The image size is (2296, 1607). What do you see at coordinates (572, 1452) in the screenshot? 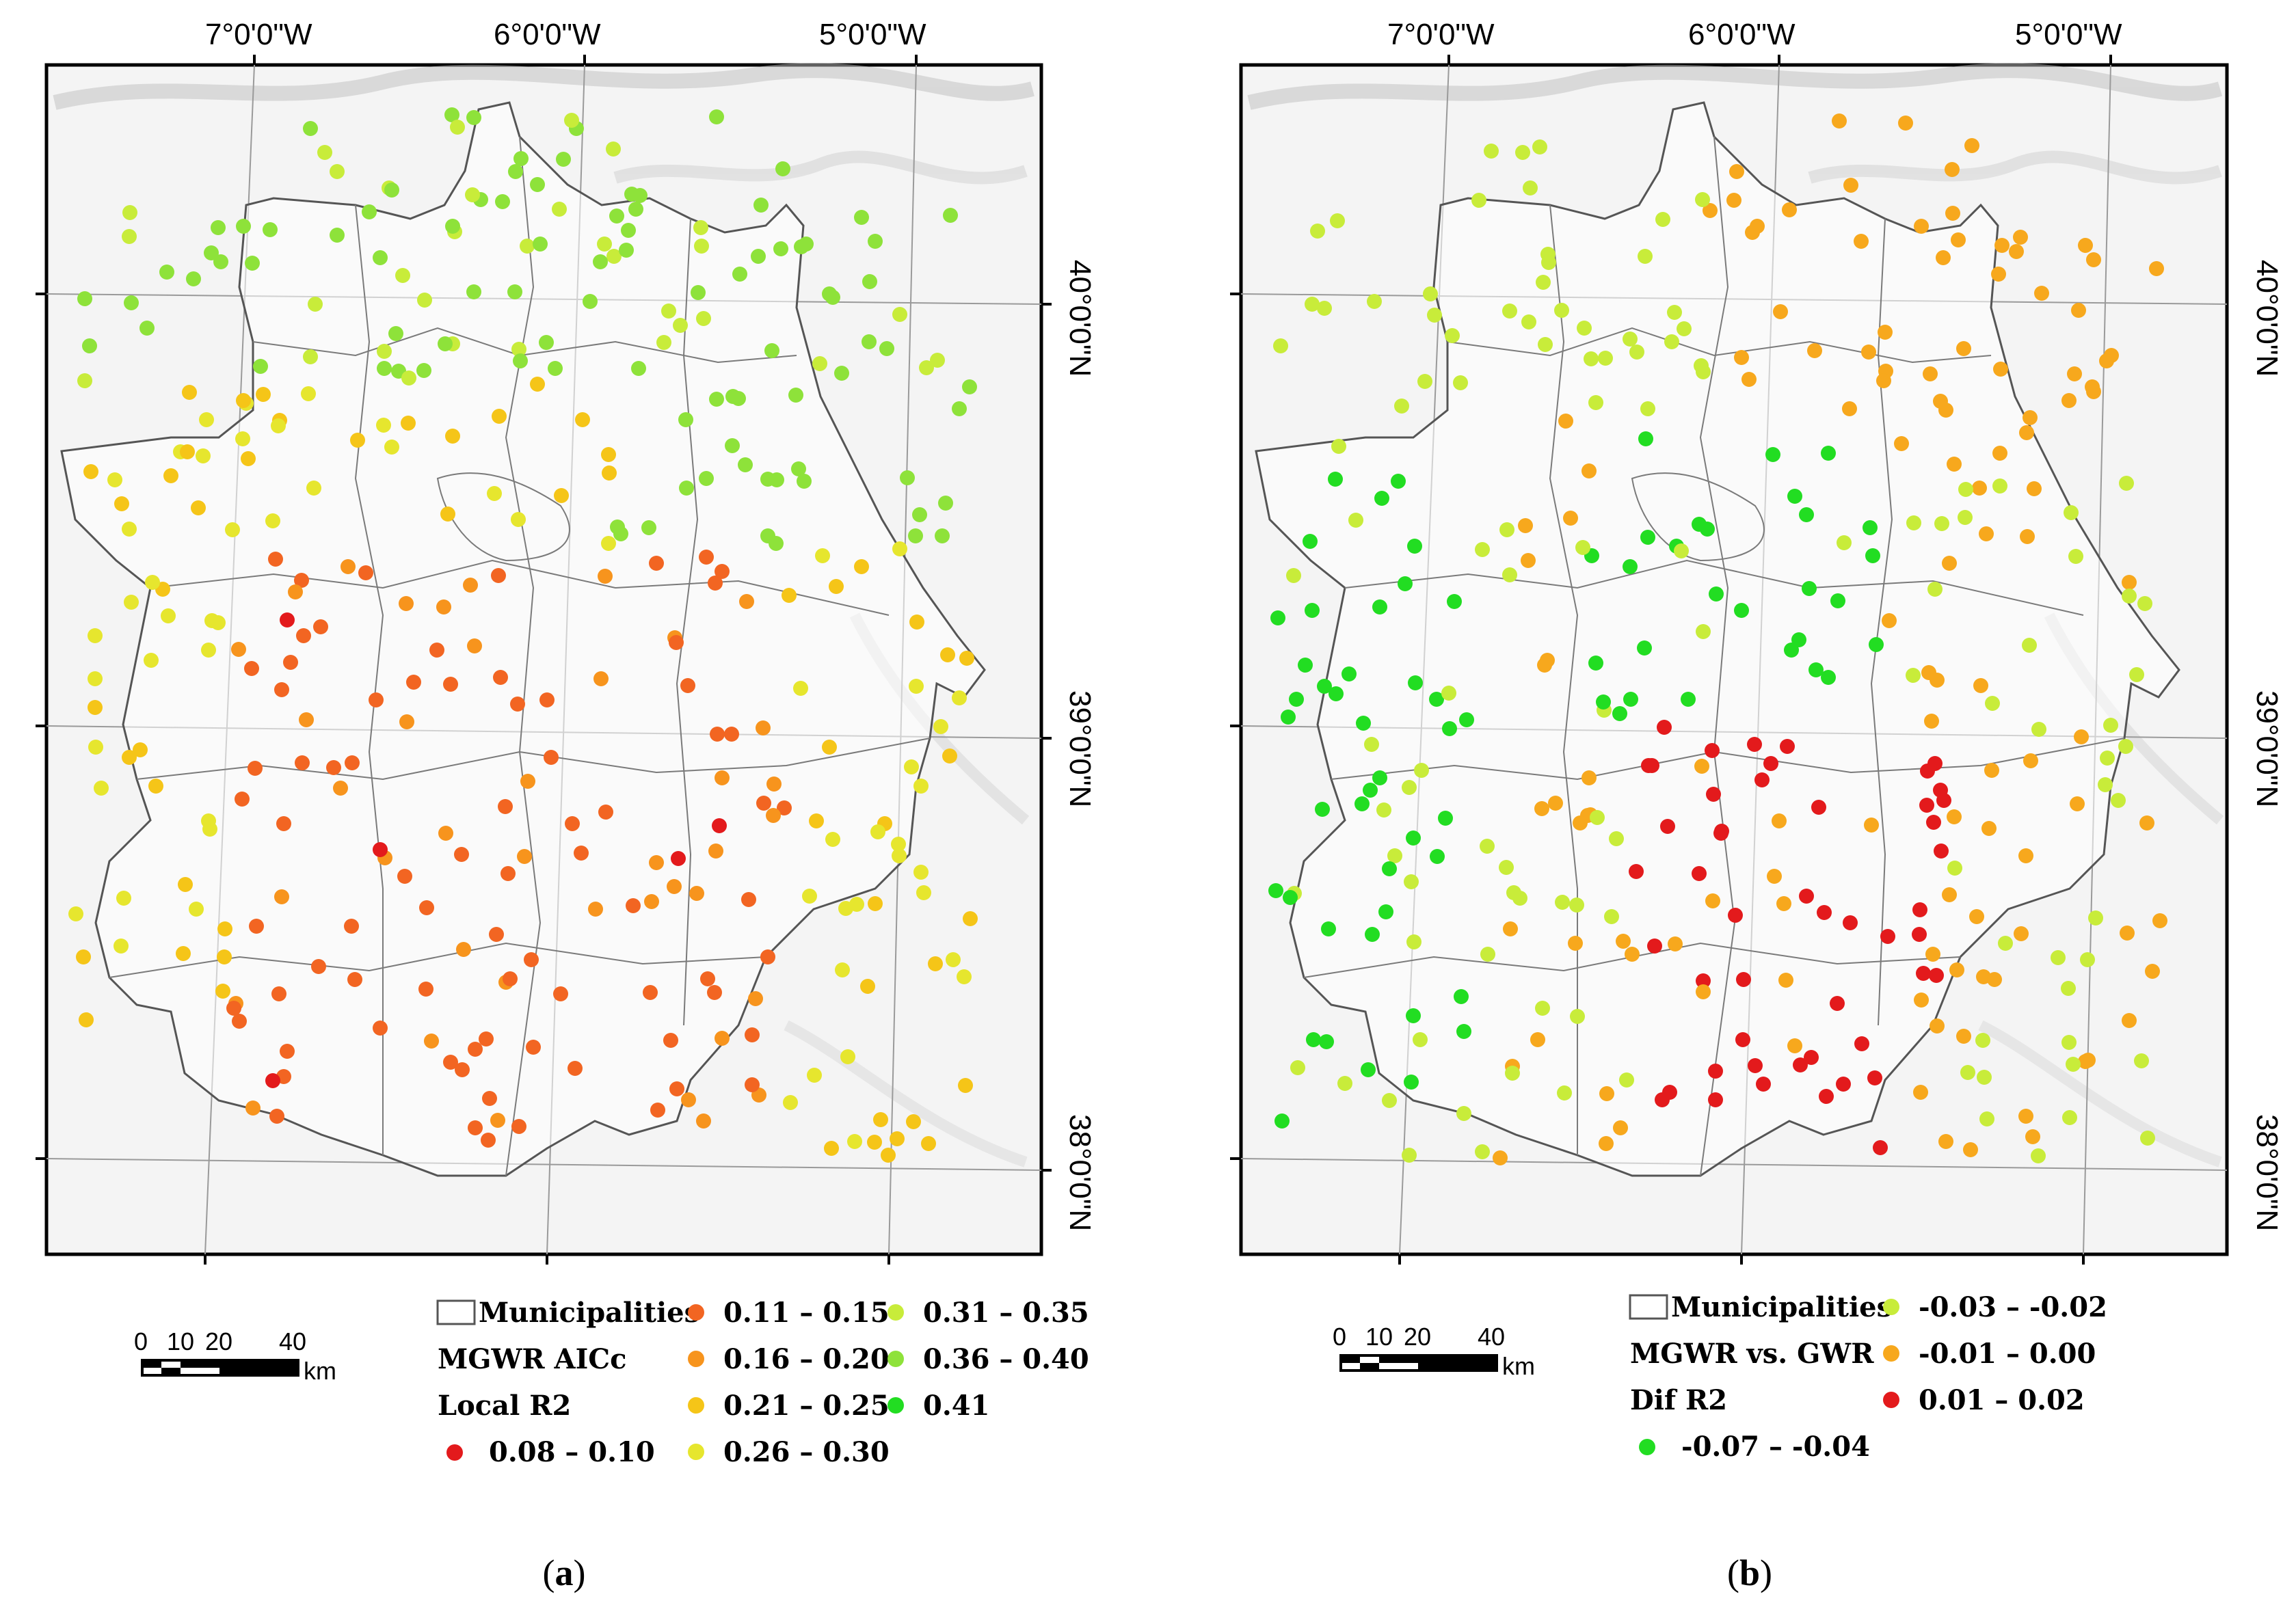
I see `legend-label-class1: 0.08 – 0.10` at bounding box center [572, 1452].